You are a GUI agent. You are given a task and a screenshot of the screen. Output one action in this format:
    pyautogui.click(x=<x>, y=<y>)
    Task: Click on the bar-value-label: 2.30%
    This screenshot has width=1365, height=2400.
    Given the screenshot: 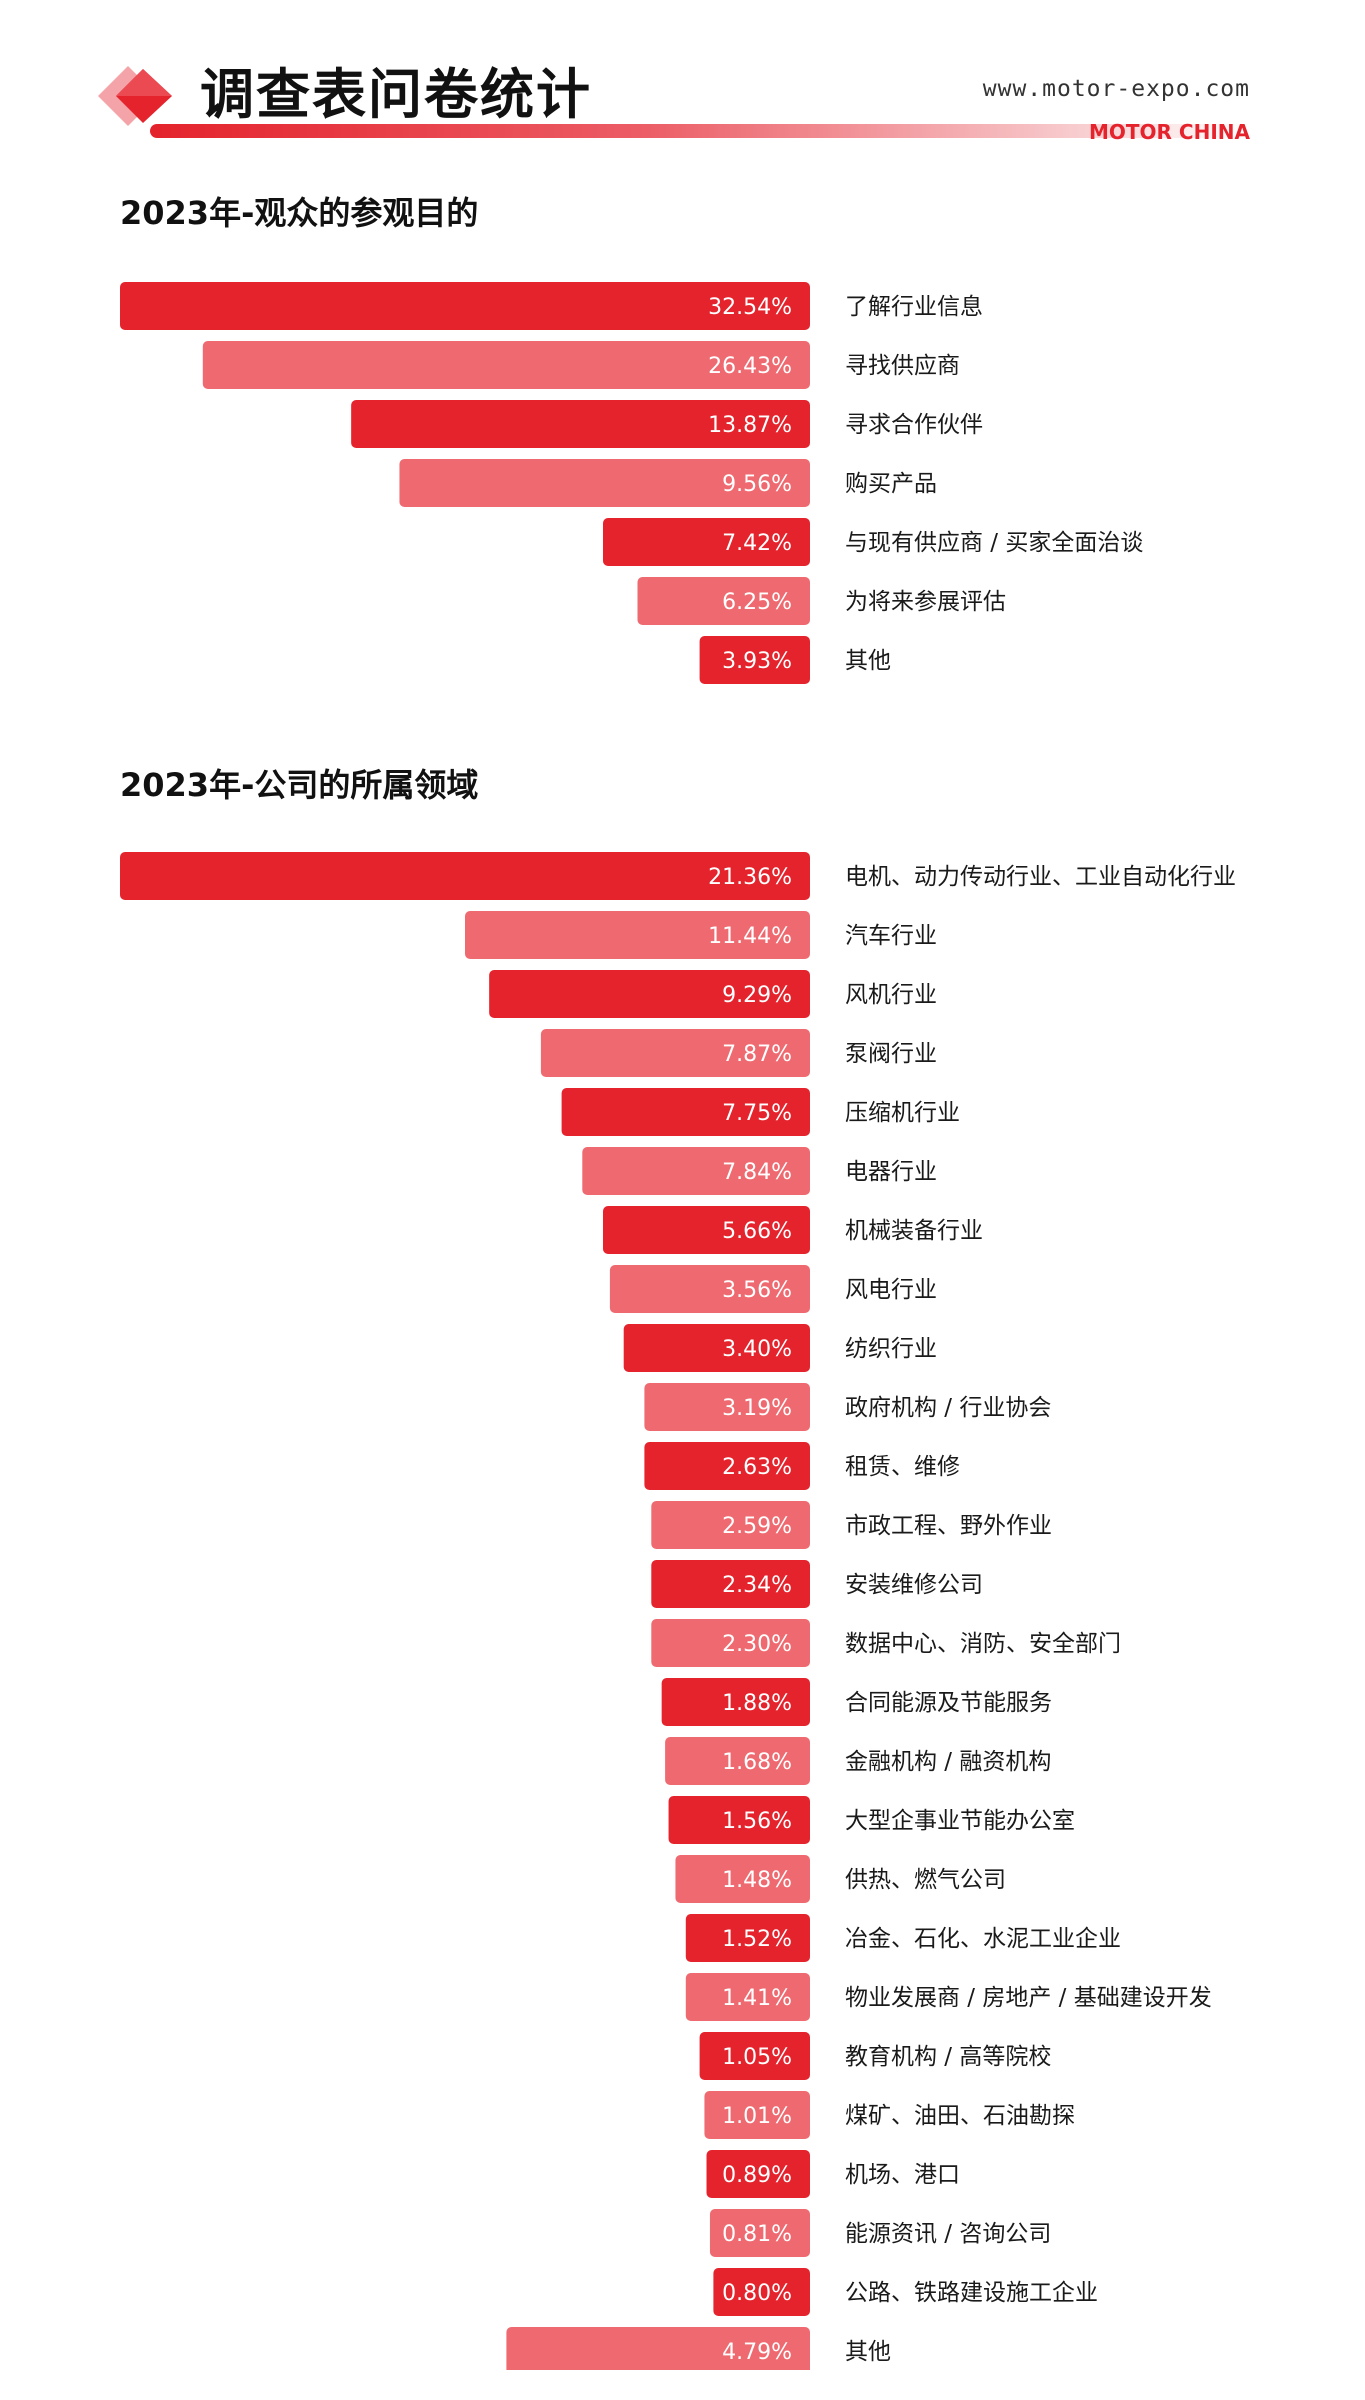 What is the action you would take?
    pyautogui.click(x=757, y=1644)
    